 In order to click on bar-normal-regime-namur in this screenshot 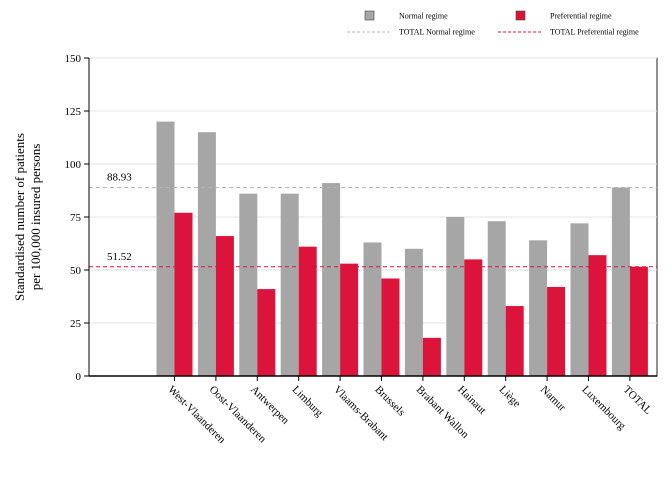, I will do `click(538, 308)`.